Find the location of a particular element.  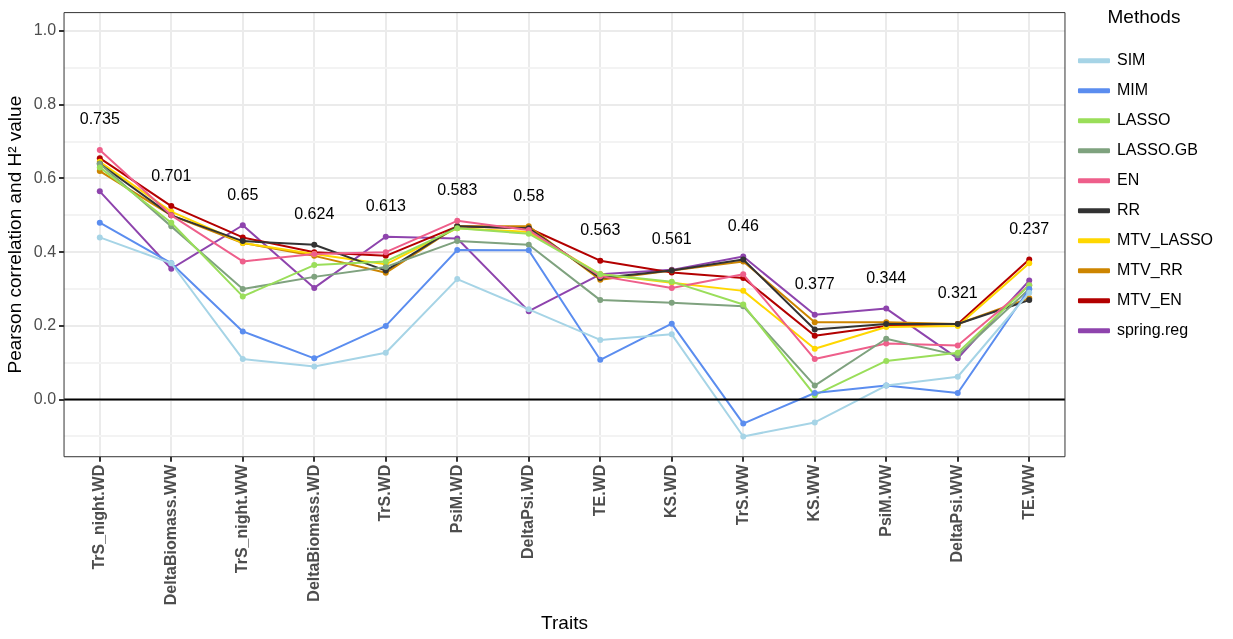

legend-label: MTV_LASSO is located at coordinates (1164, 240).